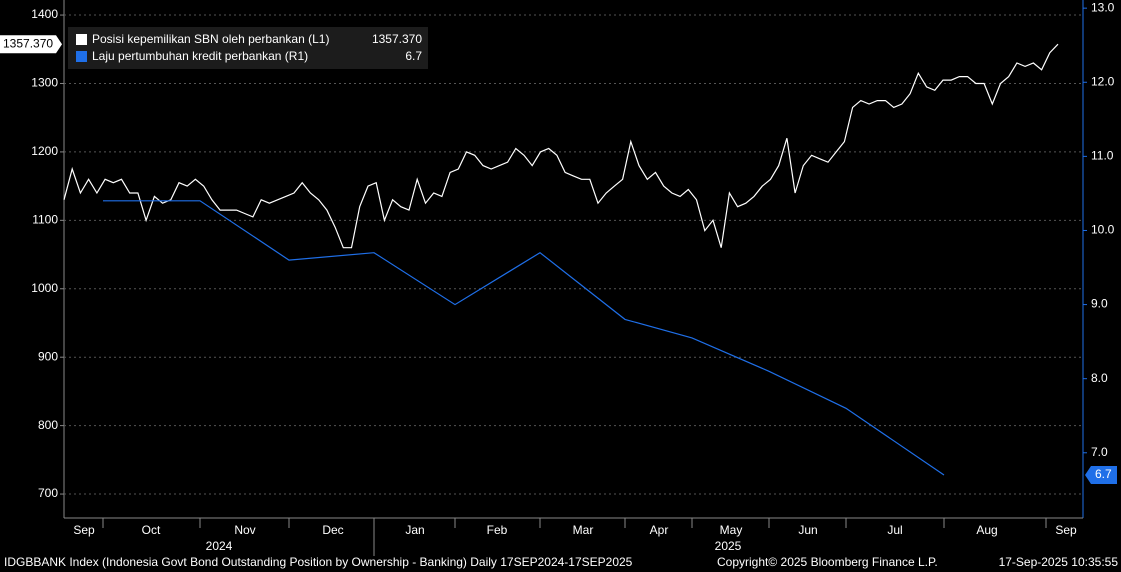 The height and width of the screenshot is (572, 1121). What do you see at coordinates (807, 530) in the screenshot?
I see `x-tick-label: Jun` at bounding box center [807, 530].